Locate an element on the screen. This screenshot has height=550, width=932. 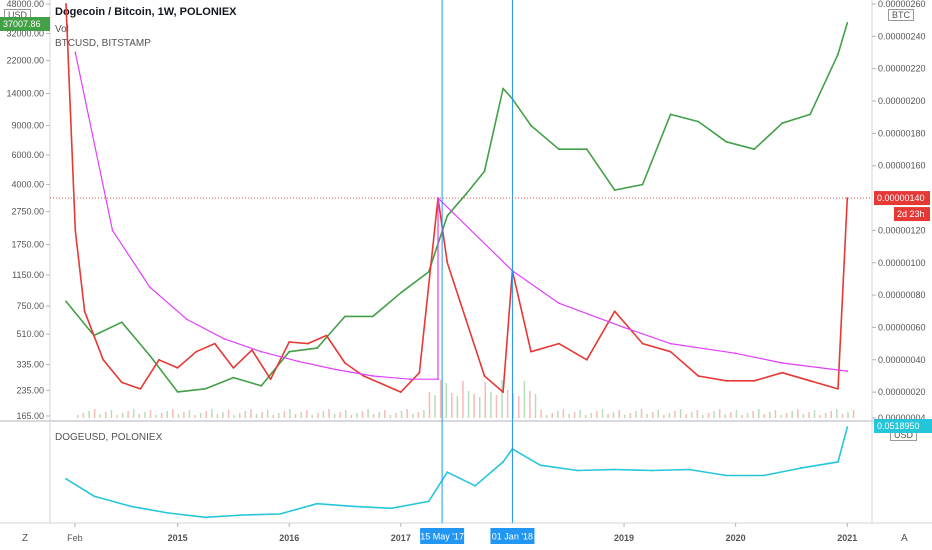
dogeusd-last-tag-bg is located at coordinates (903, 426).